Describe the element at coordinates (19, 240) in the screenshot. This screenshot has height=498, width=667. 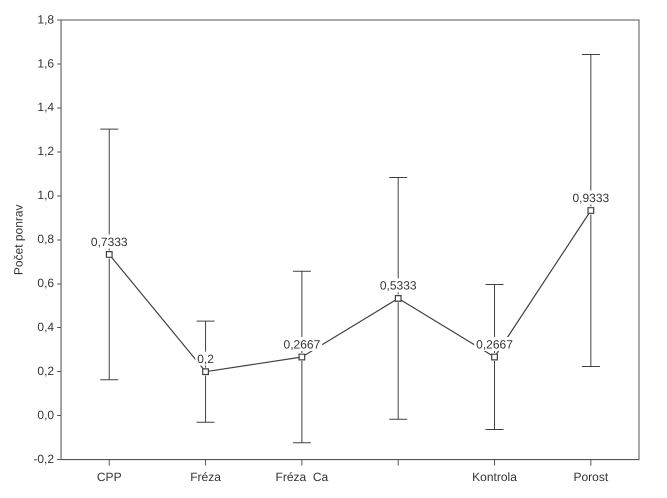
I see `y-axis-title: Počet ponrav` at that location.